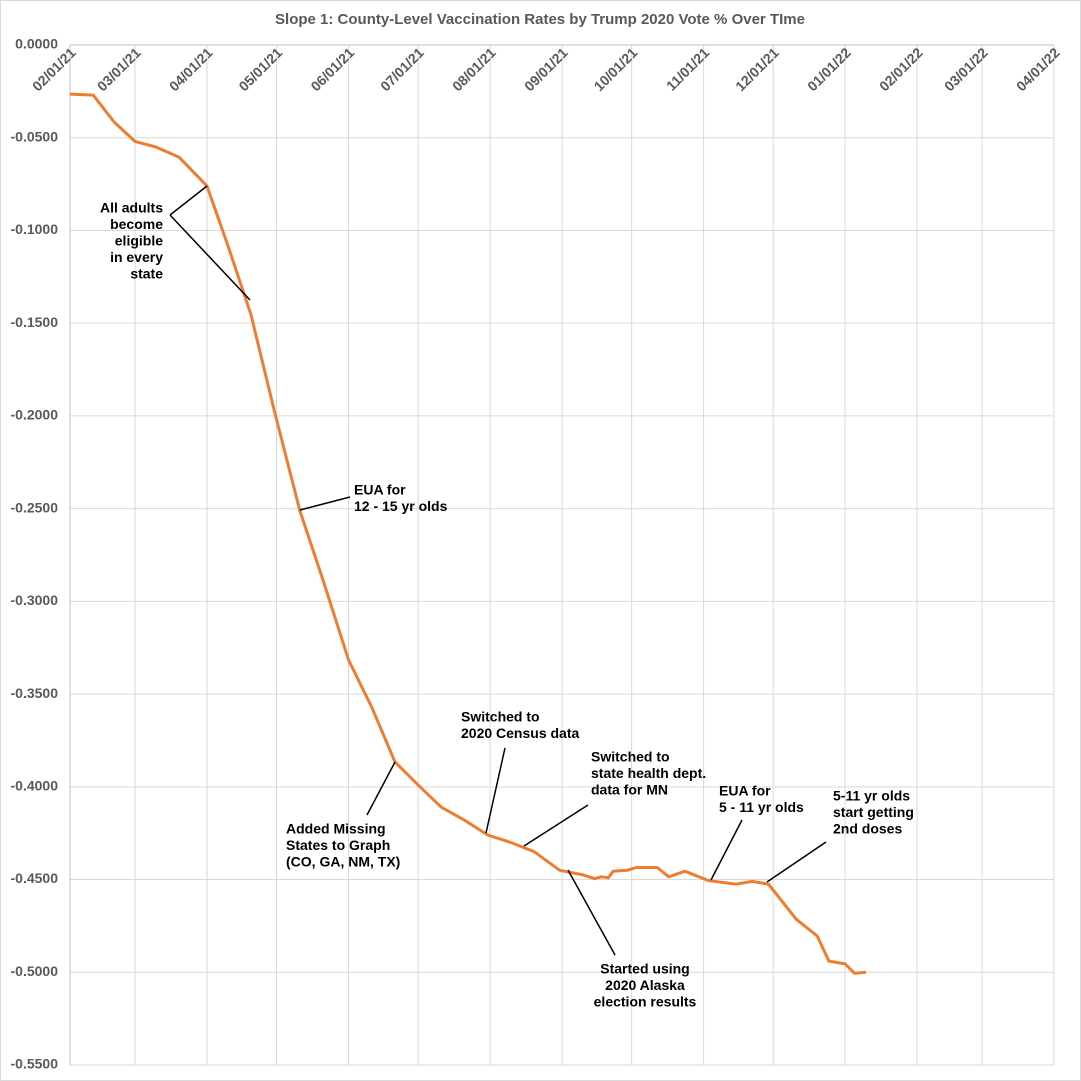  Describe the element at coordinates (35, 322) in the screenshot. I see `y-tick-label: -0.1500` at that location.